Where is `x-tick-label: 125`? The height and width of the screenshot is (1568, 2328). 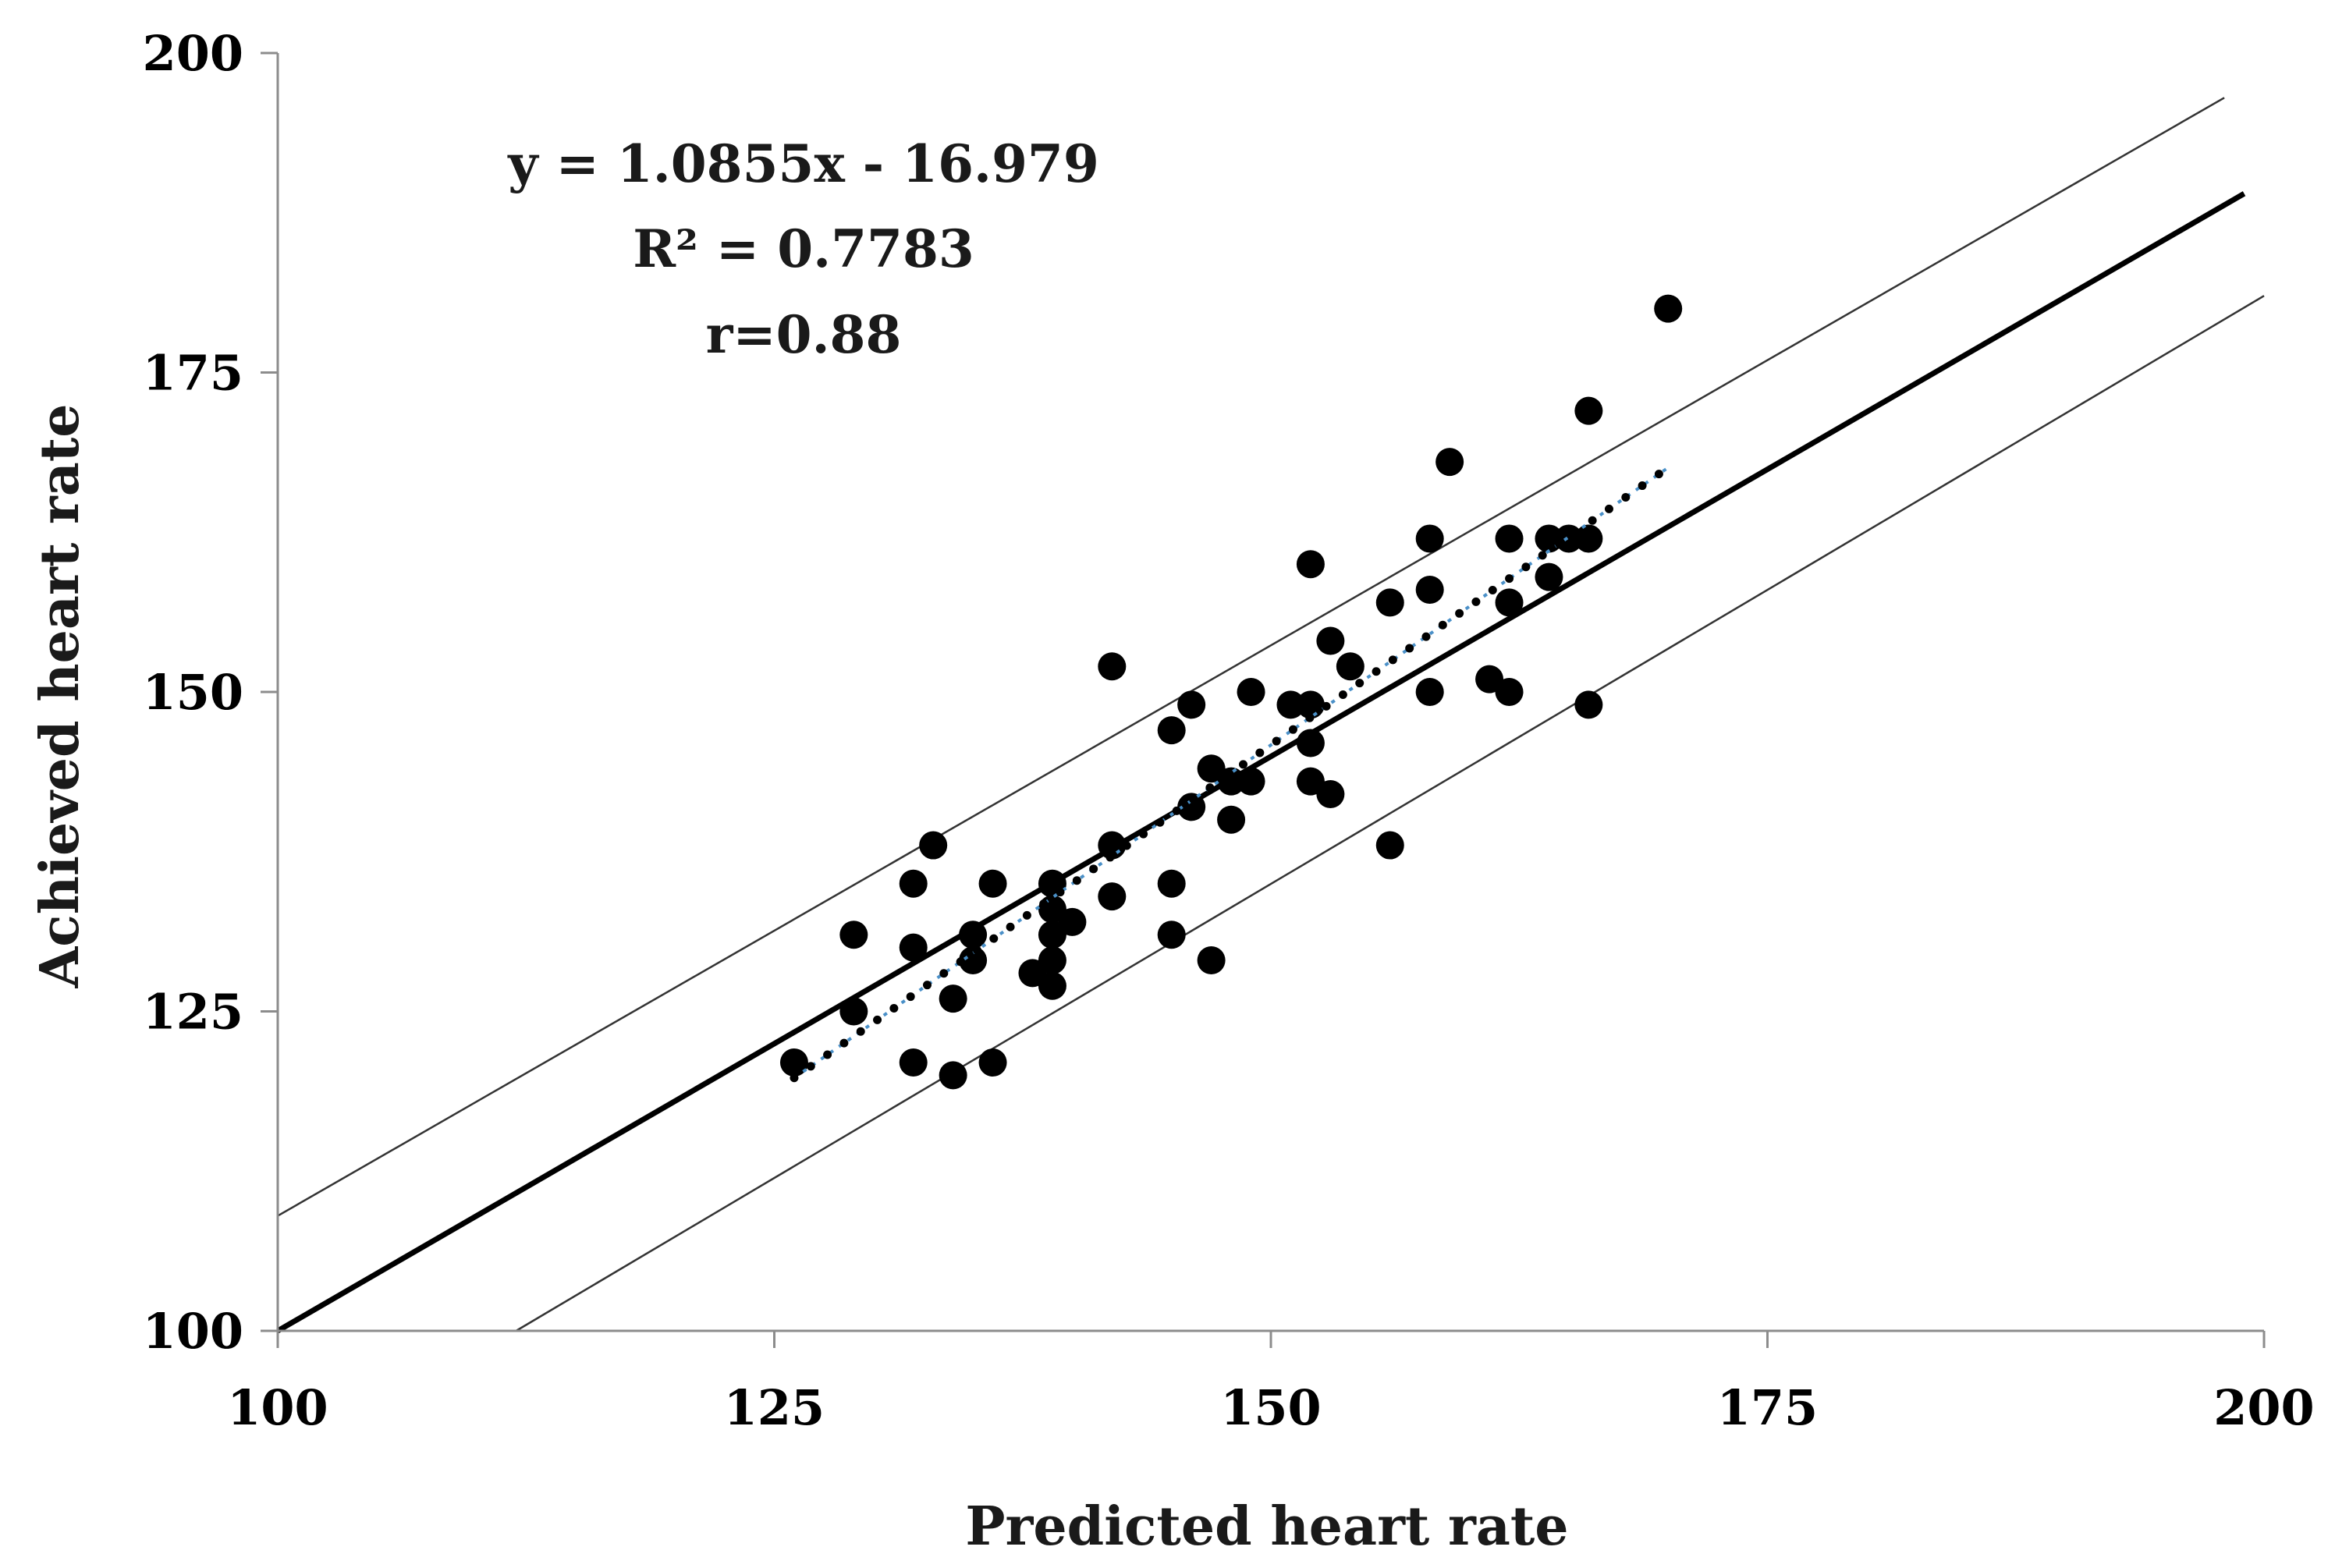
x-tick-label: 125 is located at coordinates (774, 1408).